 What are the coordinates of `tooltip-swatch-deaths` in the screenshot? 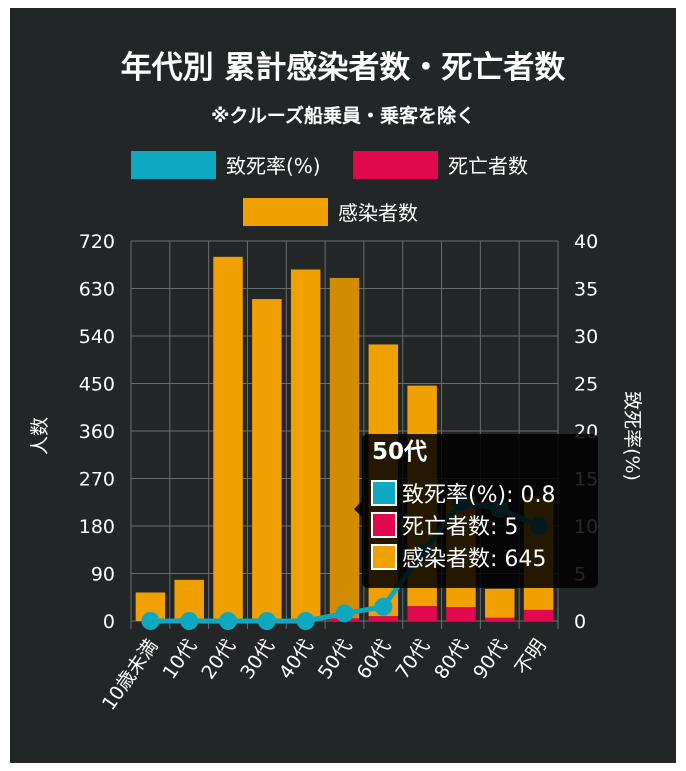 It's located at (384, 525).